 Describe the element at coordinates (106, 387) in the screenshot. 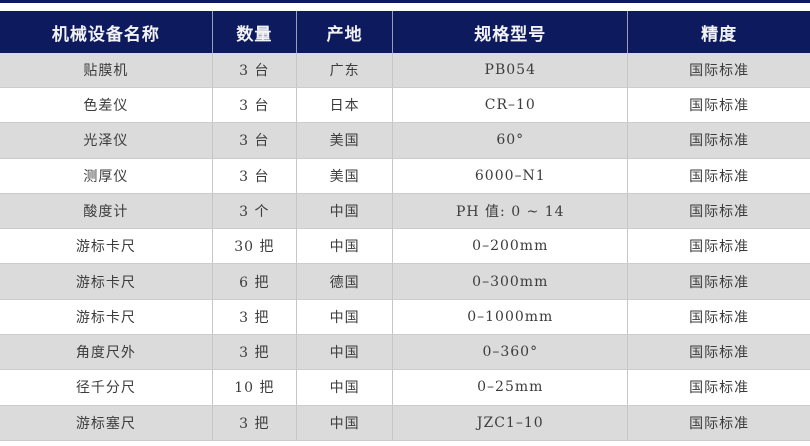

I see `cell-equipment-name: 径千分尺` at that location.